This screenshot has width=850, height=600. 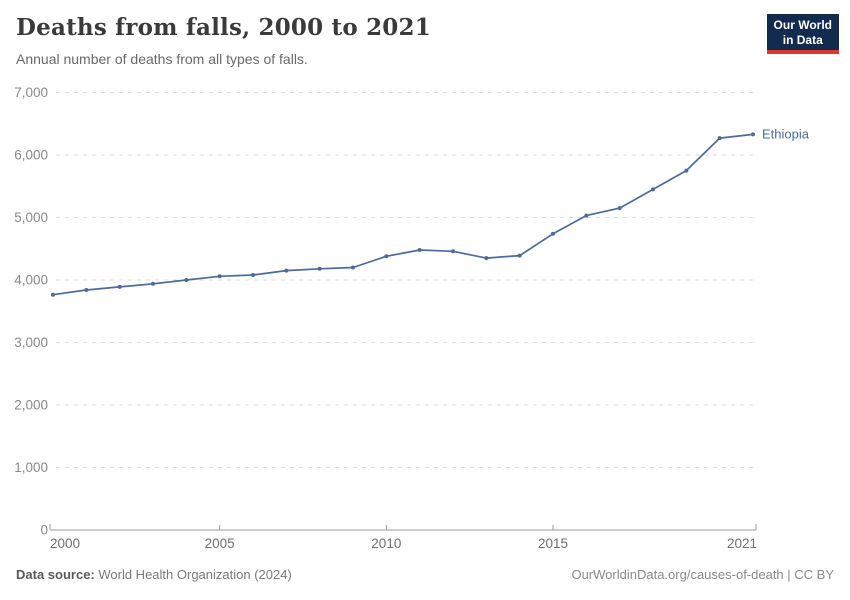 What do you see at coordinates (419, 250) in the screenshot?
I see `data-point-2011` at bounding box center [419, 250].